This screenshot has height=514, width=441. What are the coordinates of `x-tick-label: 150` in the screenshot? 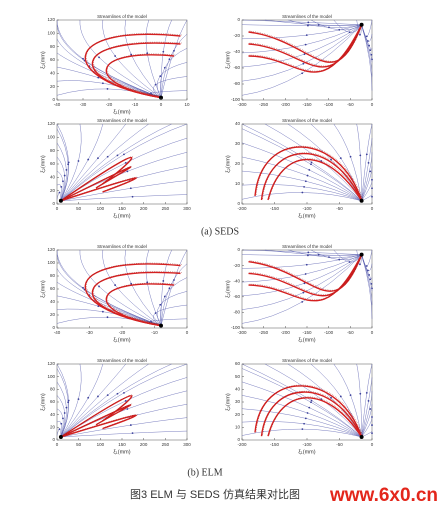 It's located at (122, 444).